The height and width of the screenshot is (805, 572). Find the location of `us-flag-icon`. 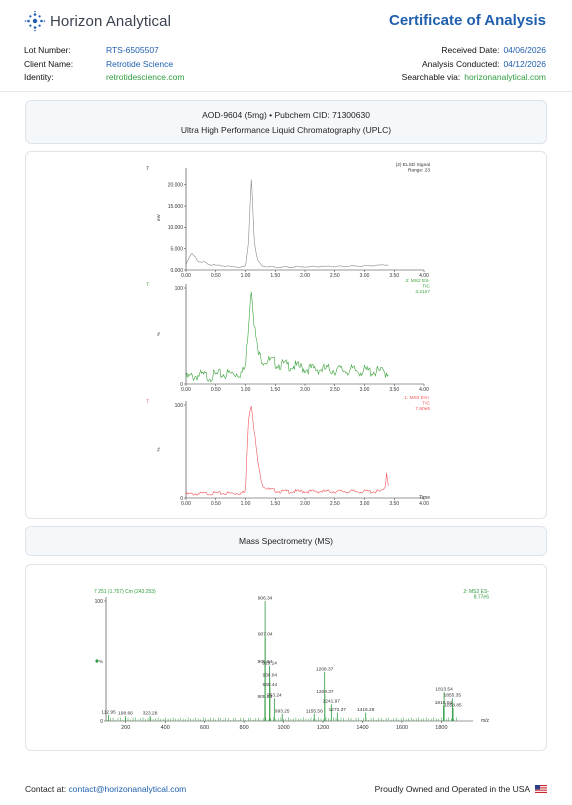

us-flag-icon is located at coordinates (541, 789).